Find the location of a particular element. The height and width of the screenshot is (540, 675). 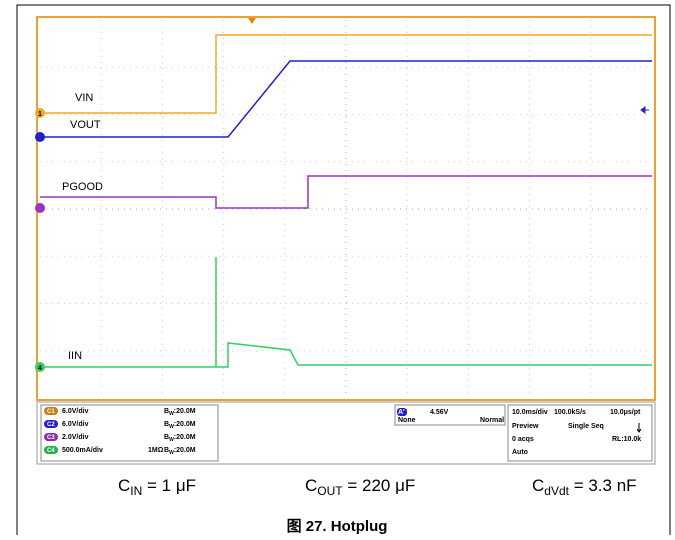

sample-rate: 100.0kS/s is located at coordinates (570, 412).